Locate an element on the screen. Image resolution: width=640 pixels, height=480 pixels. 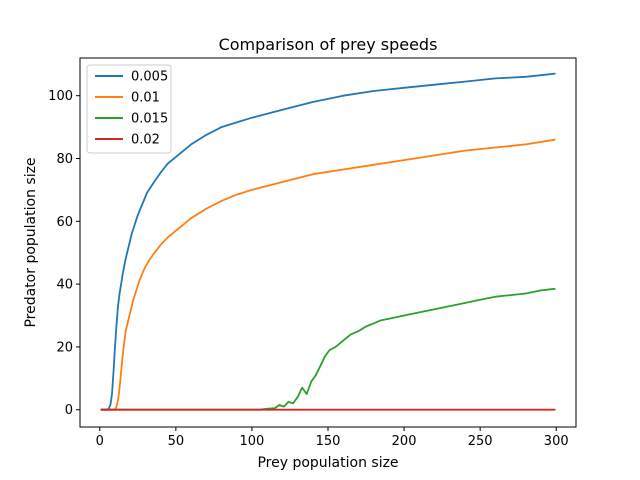
legend-entry: 0.02 is located at coordinates (145, 140).